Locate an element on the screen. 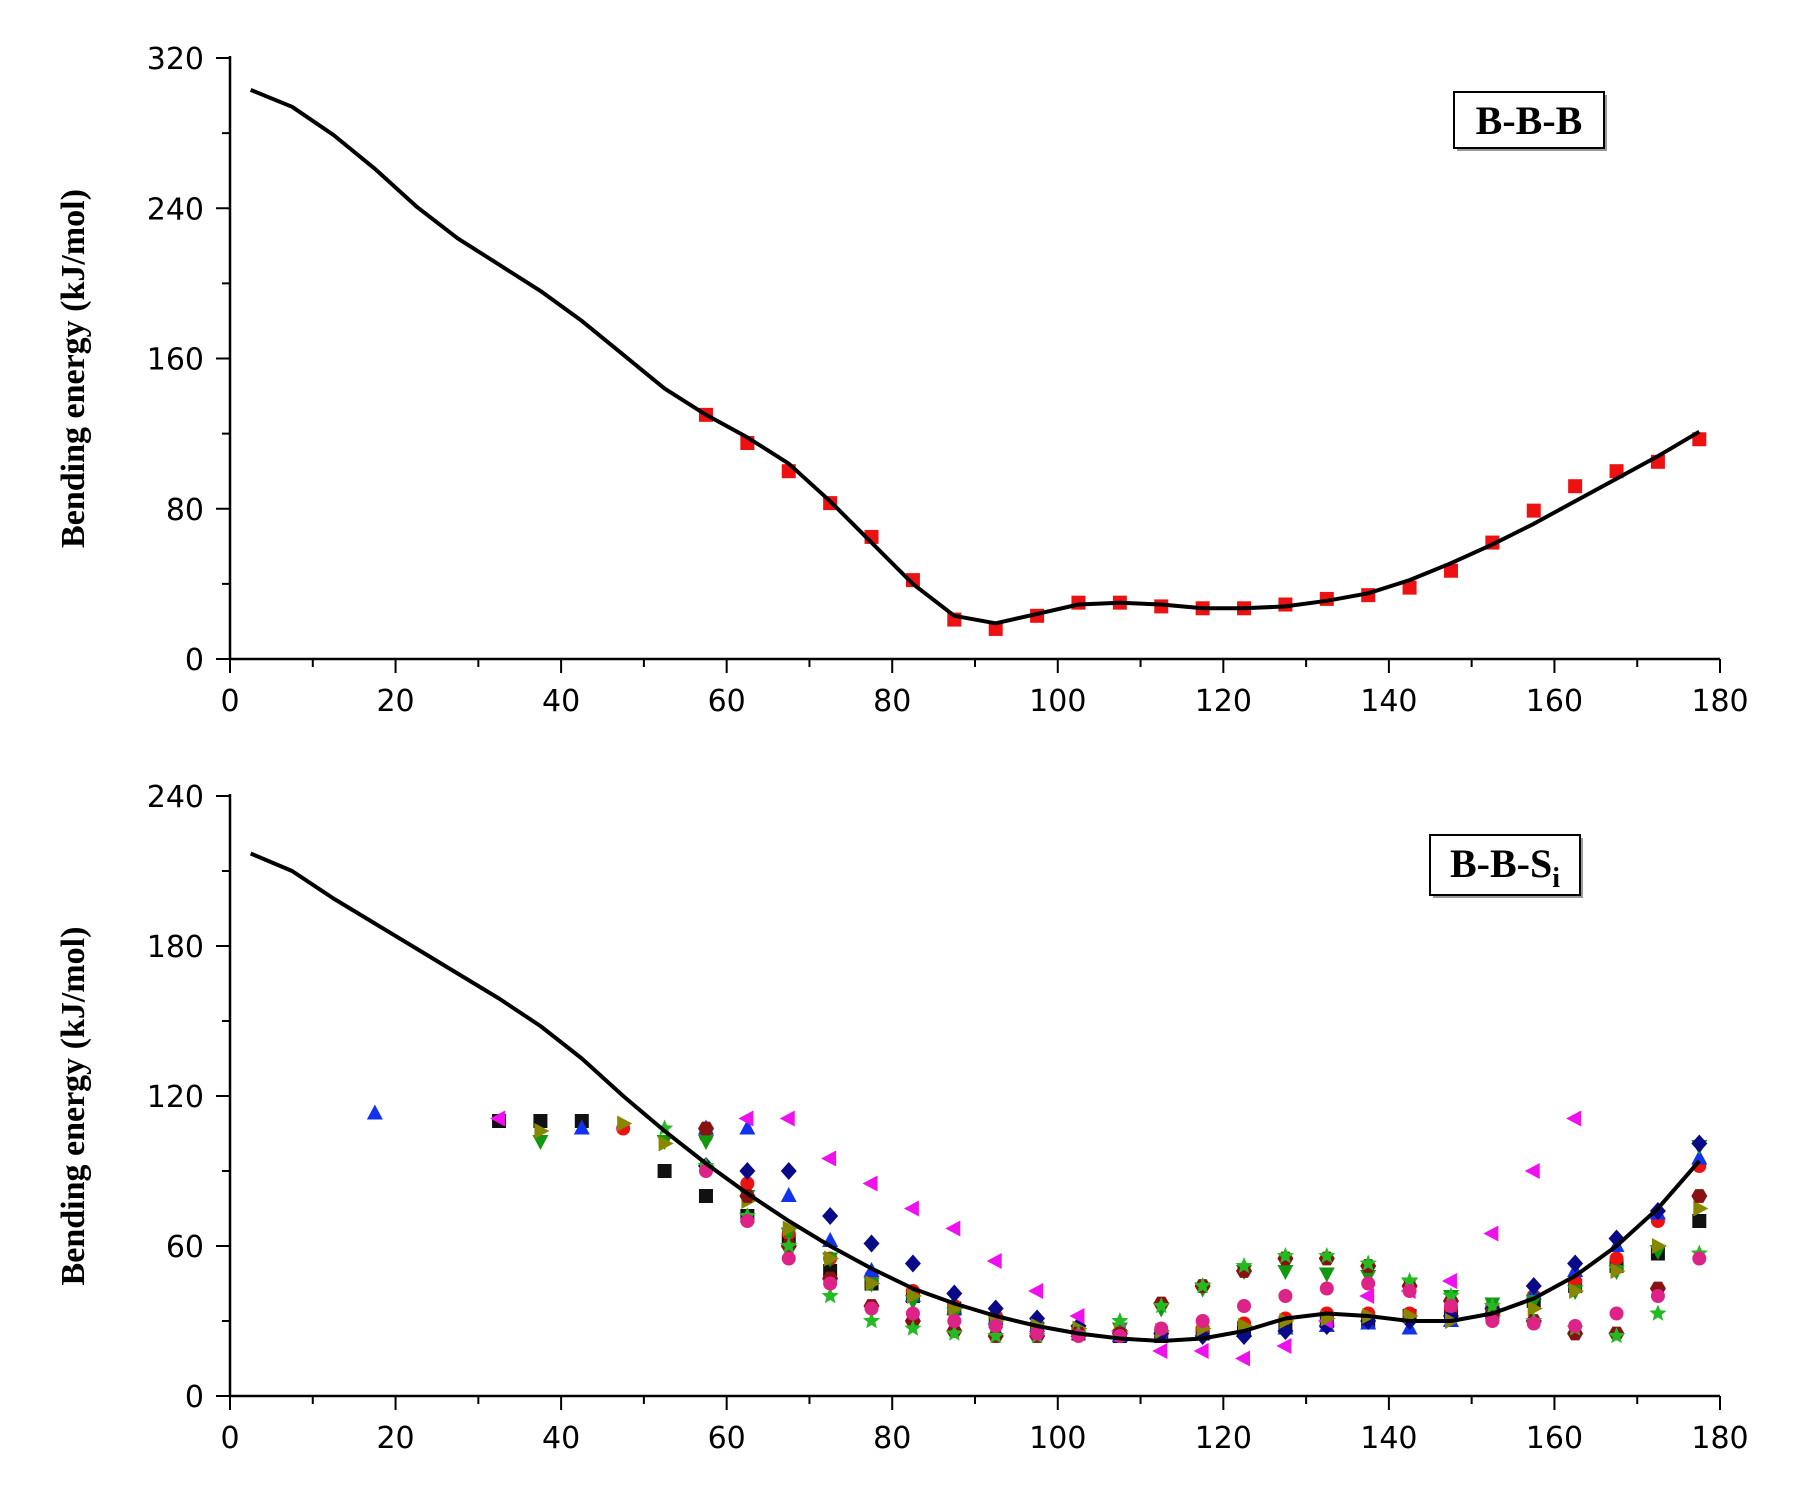 Image resolution: width=1798 pixels, height=1510 pixels. x-tick-label: 0 is located at coordinates (229, 1438).